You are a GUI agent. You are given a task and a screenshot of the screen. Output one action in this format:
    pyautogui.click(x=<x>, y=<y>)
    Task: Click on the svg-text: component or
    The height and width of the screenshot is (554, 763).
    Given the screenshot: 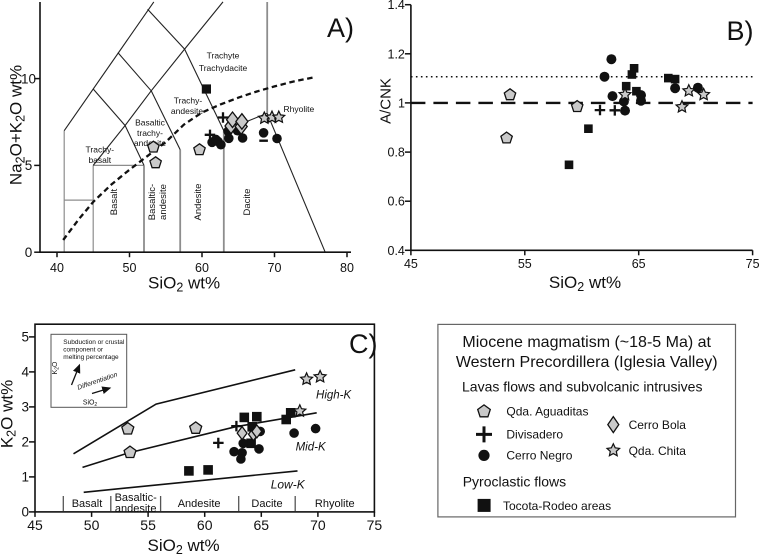 What is the action you would take?
    pyautogui.click(x=83, y=350)
    